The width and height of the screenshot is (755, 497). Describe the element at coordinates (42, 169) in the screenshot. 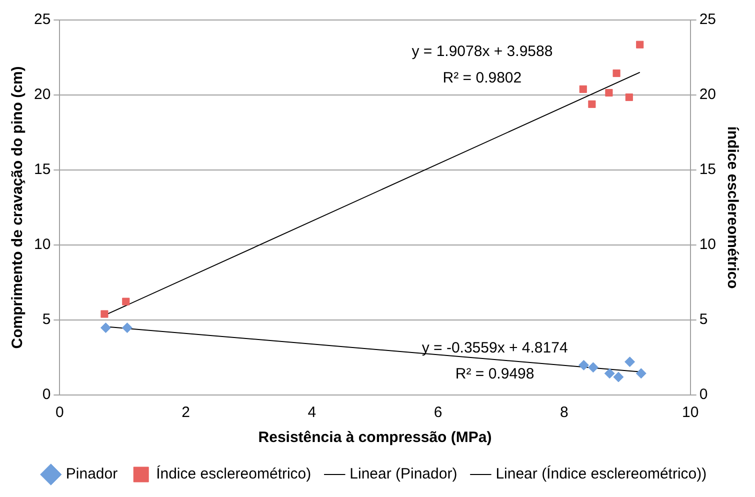

I see `y-tick-label: 15` at that location.